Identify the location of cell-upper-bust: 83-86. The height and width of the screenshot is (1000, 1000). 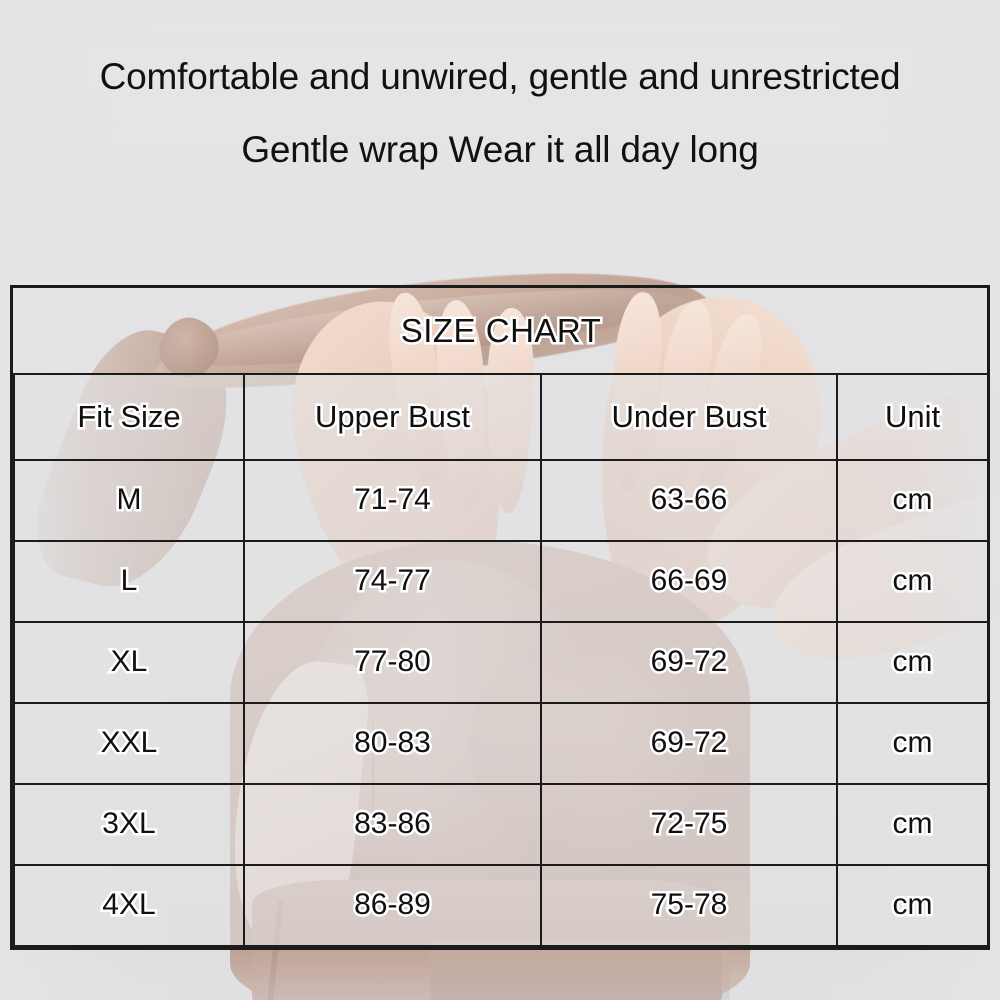
(392, 824).